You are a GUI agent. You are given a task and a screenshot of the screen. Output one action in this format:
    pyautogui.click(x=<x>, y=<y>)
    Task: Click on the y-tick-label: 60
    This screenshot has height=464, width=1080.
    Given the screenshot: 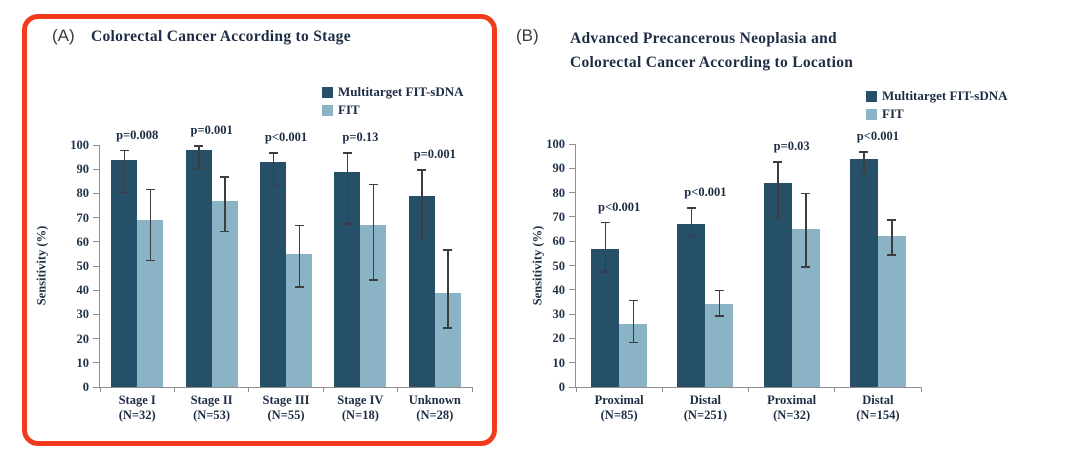 What is the action you would take?
    pyautogui.click(x=83, y=241)
    